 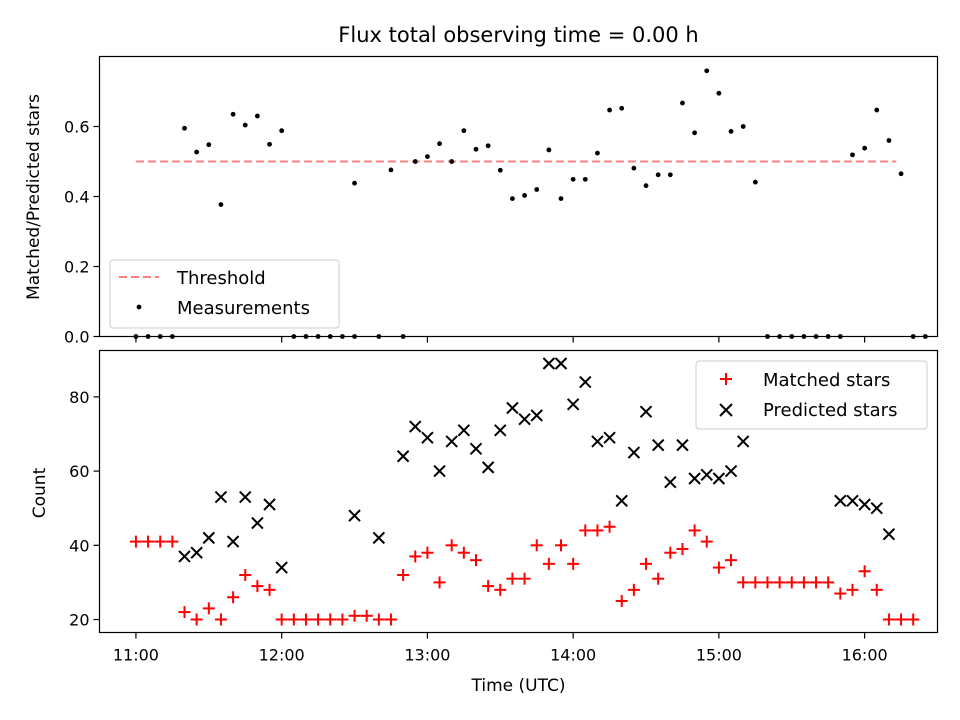 What do you see at coordinates (726, 410) in the screenshot?
I see `predicted-legend-swatch` at bounding box center [726, 410].